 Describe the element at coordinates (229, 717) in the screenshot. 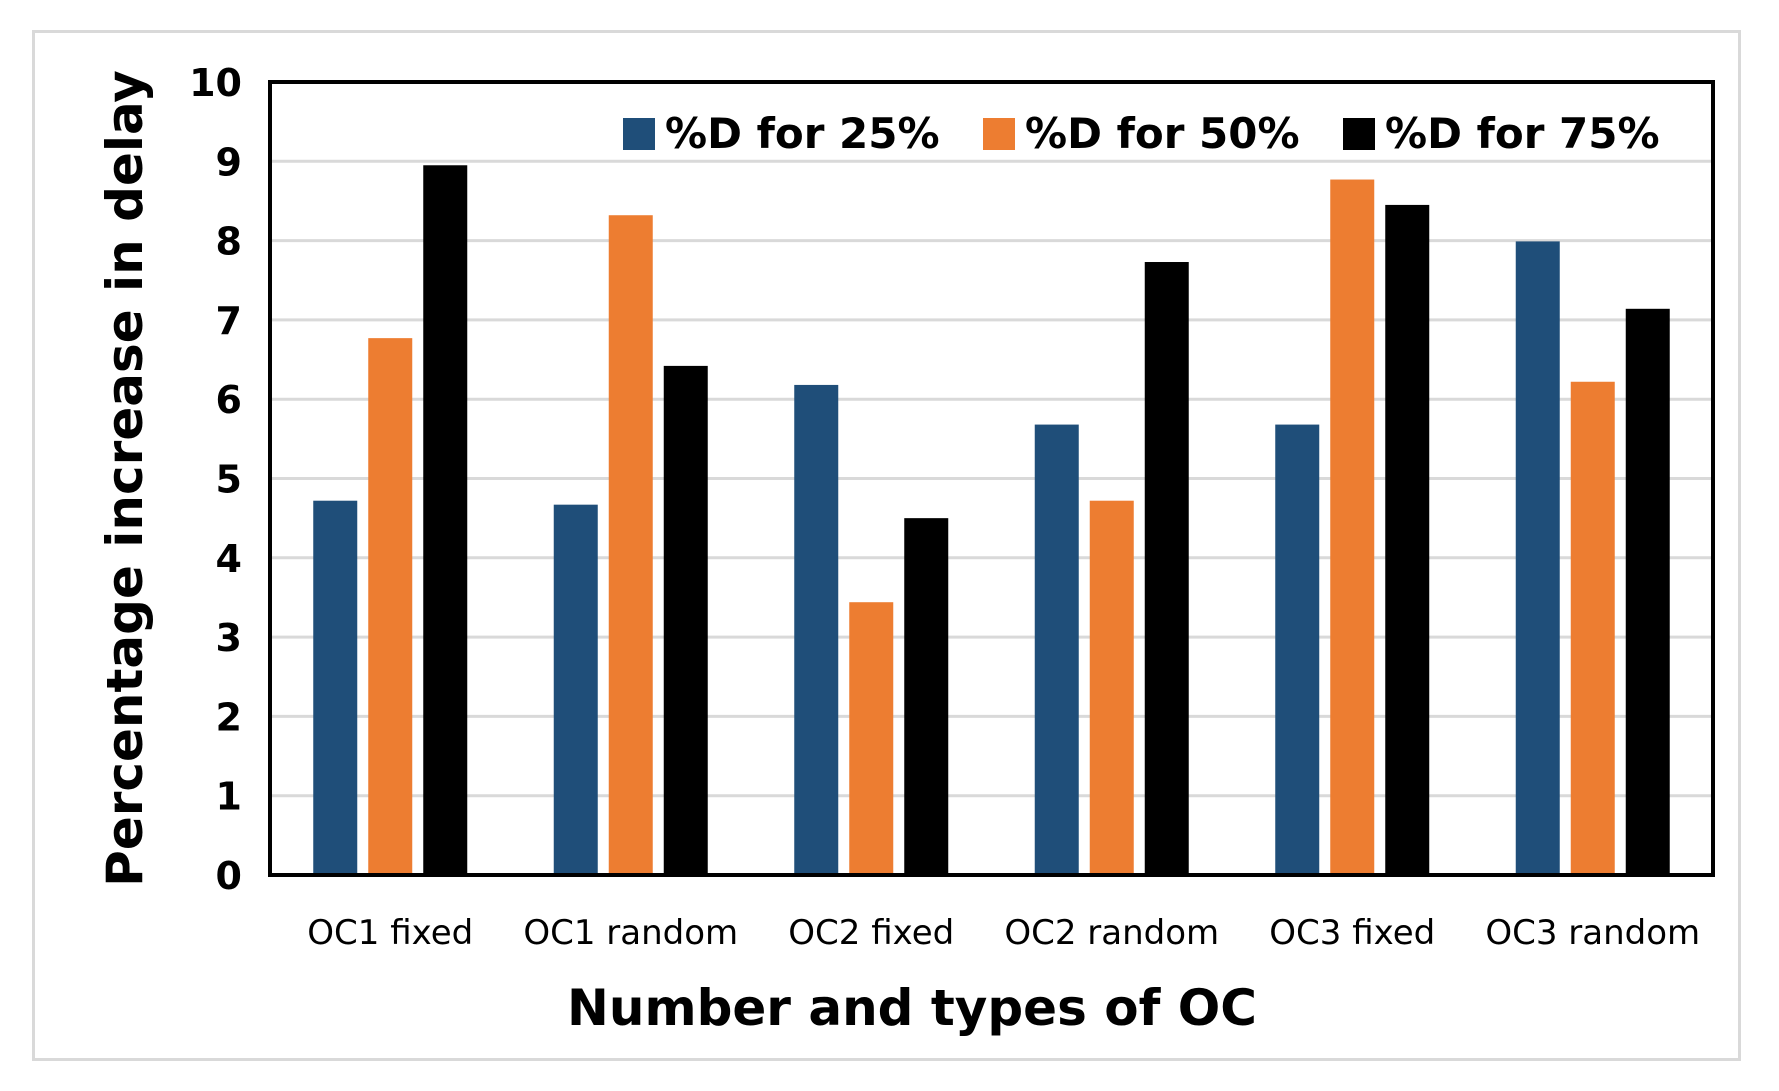

I see `y-tick-label: 2` at that location.